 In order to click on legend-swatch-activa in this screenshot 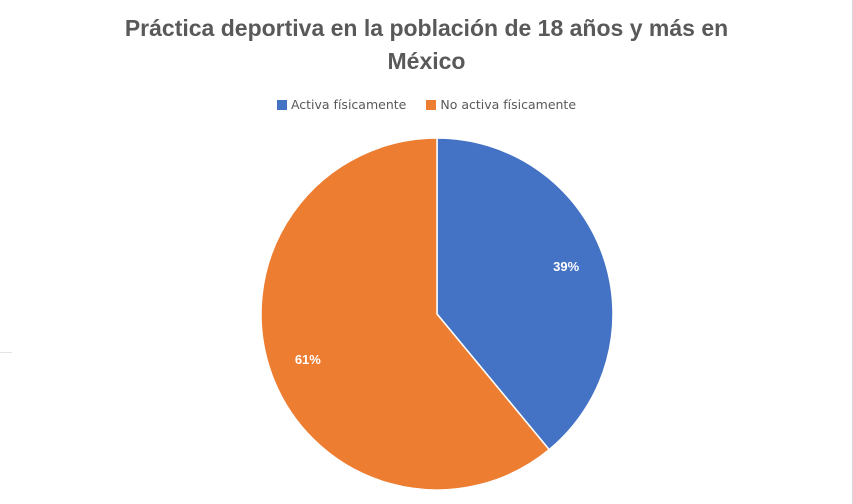, I will do `click(281, 104)`.